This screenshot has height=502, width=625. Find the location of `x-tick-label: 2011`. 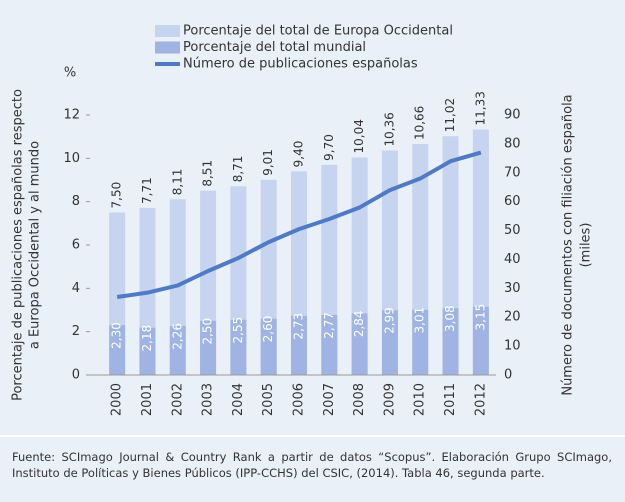

x-tick-label: 2011 is located at coordinates (450, 399).